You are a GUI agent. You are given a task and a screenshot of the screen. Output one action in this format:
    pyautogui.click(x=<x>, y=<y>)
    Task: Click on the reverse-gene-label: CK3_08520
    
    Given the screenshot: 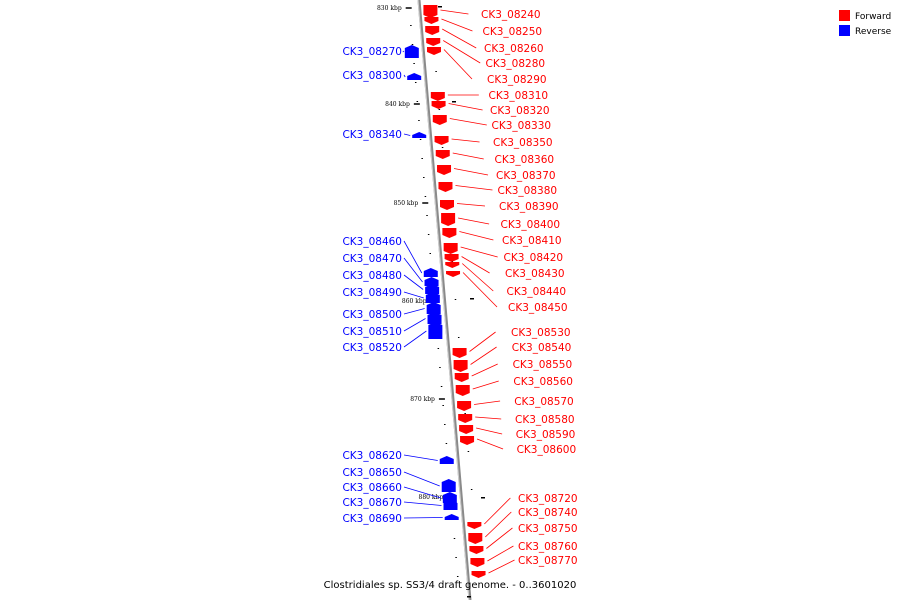 What is the action you would take?
    pyautogui.click(x=372, y=348)
    